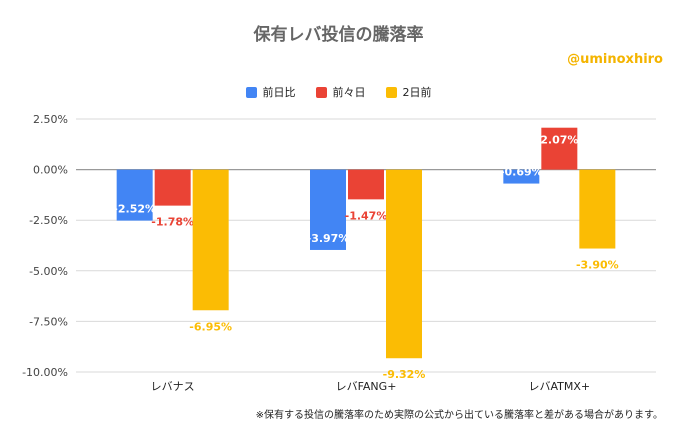 Image resolution: width=677 pixels, height=442 pixels. I want to click on y-tick-label-4: -7.50%, so click(48, 321).